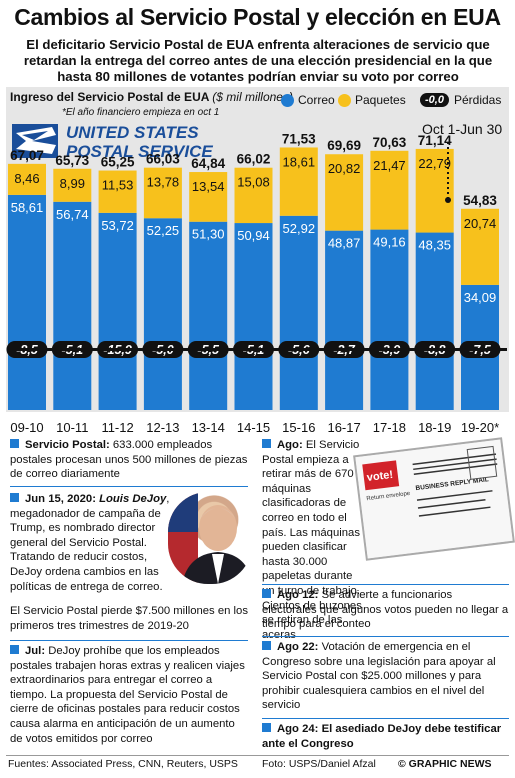  Describe the element at coordinates (388, 496) in the screenshot. I see `ballot-subtext: Return envelope` at that location.